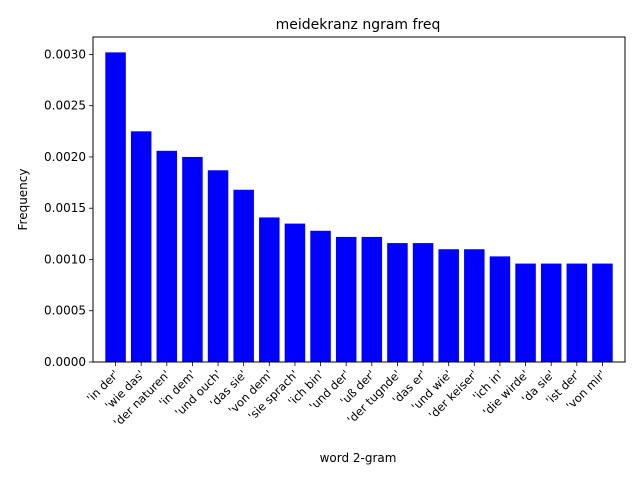 This screenshot has width=640, height=484. What do you see at coordinates (65, 362) in the screenshot?
I see `y-tick-label: 0.0000` at bounding box center [65, 362].